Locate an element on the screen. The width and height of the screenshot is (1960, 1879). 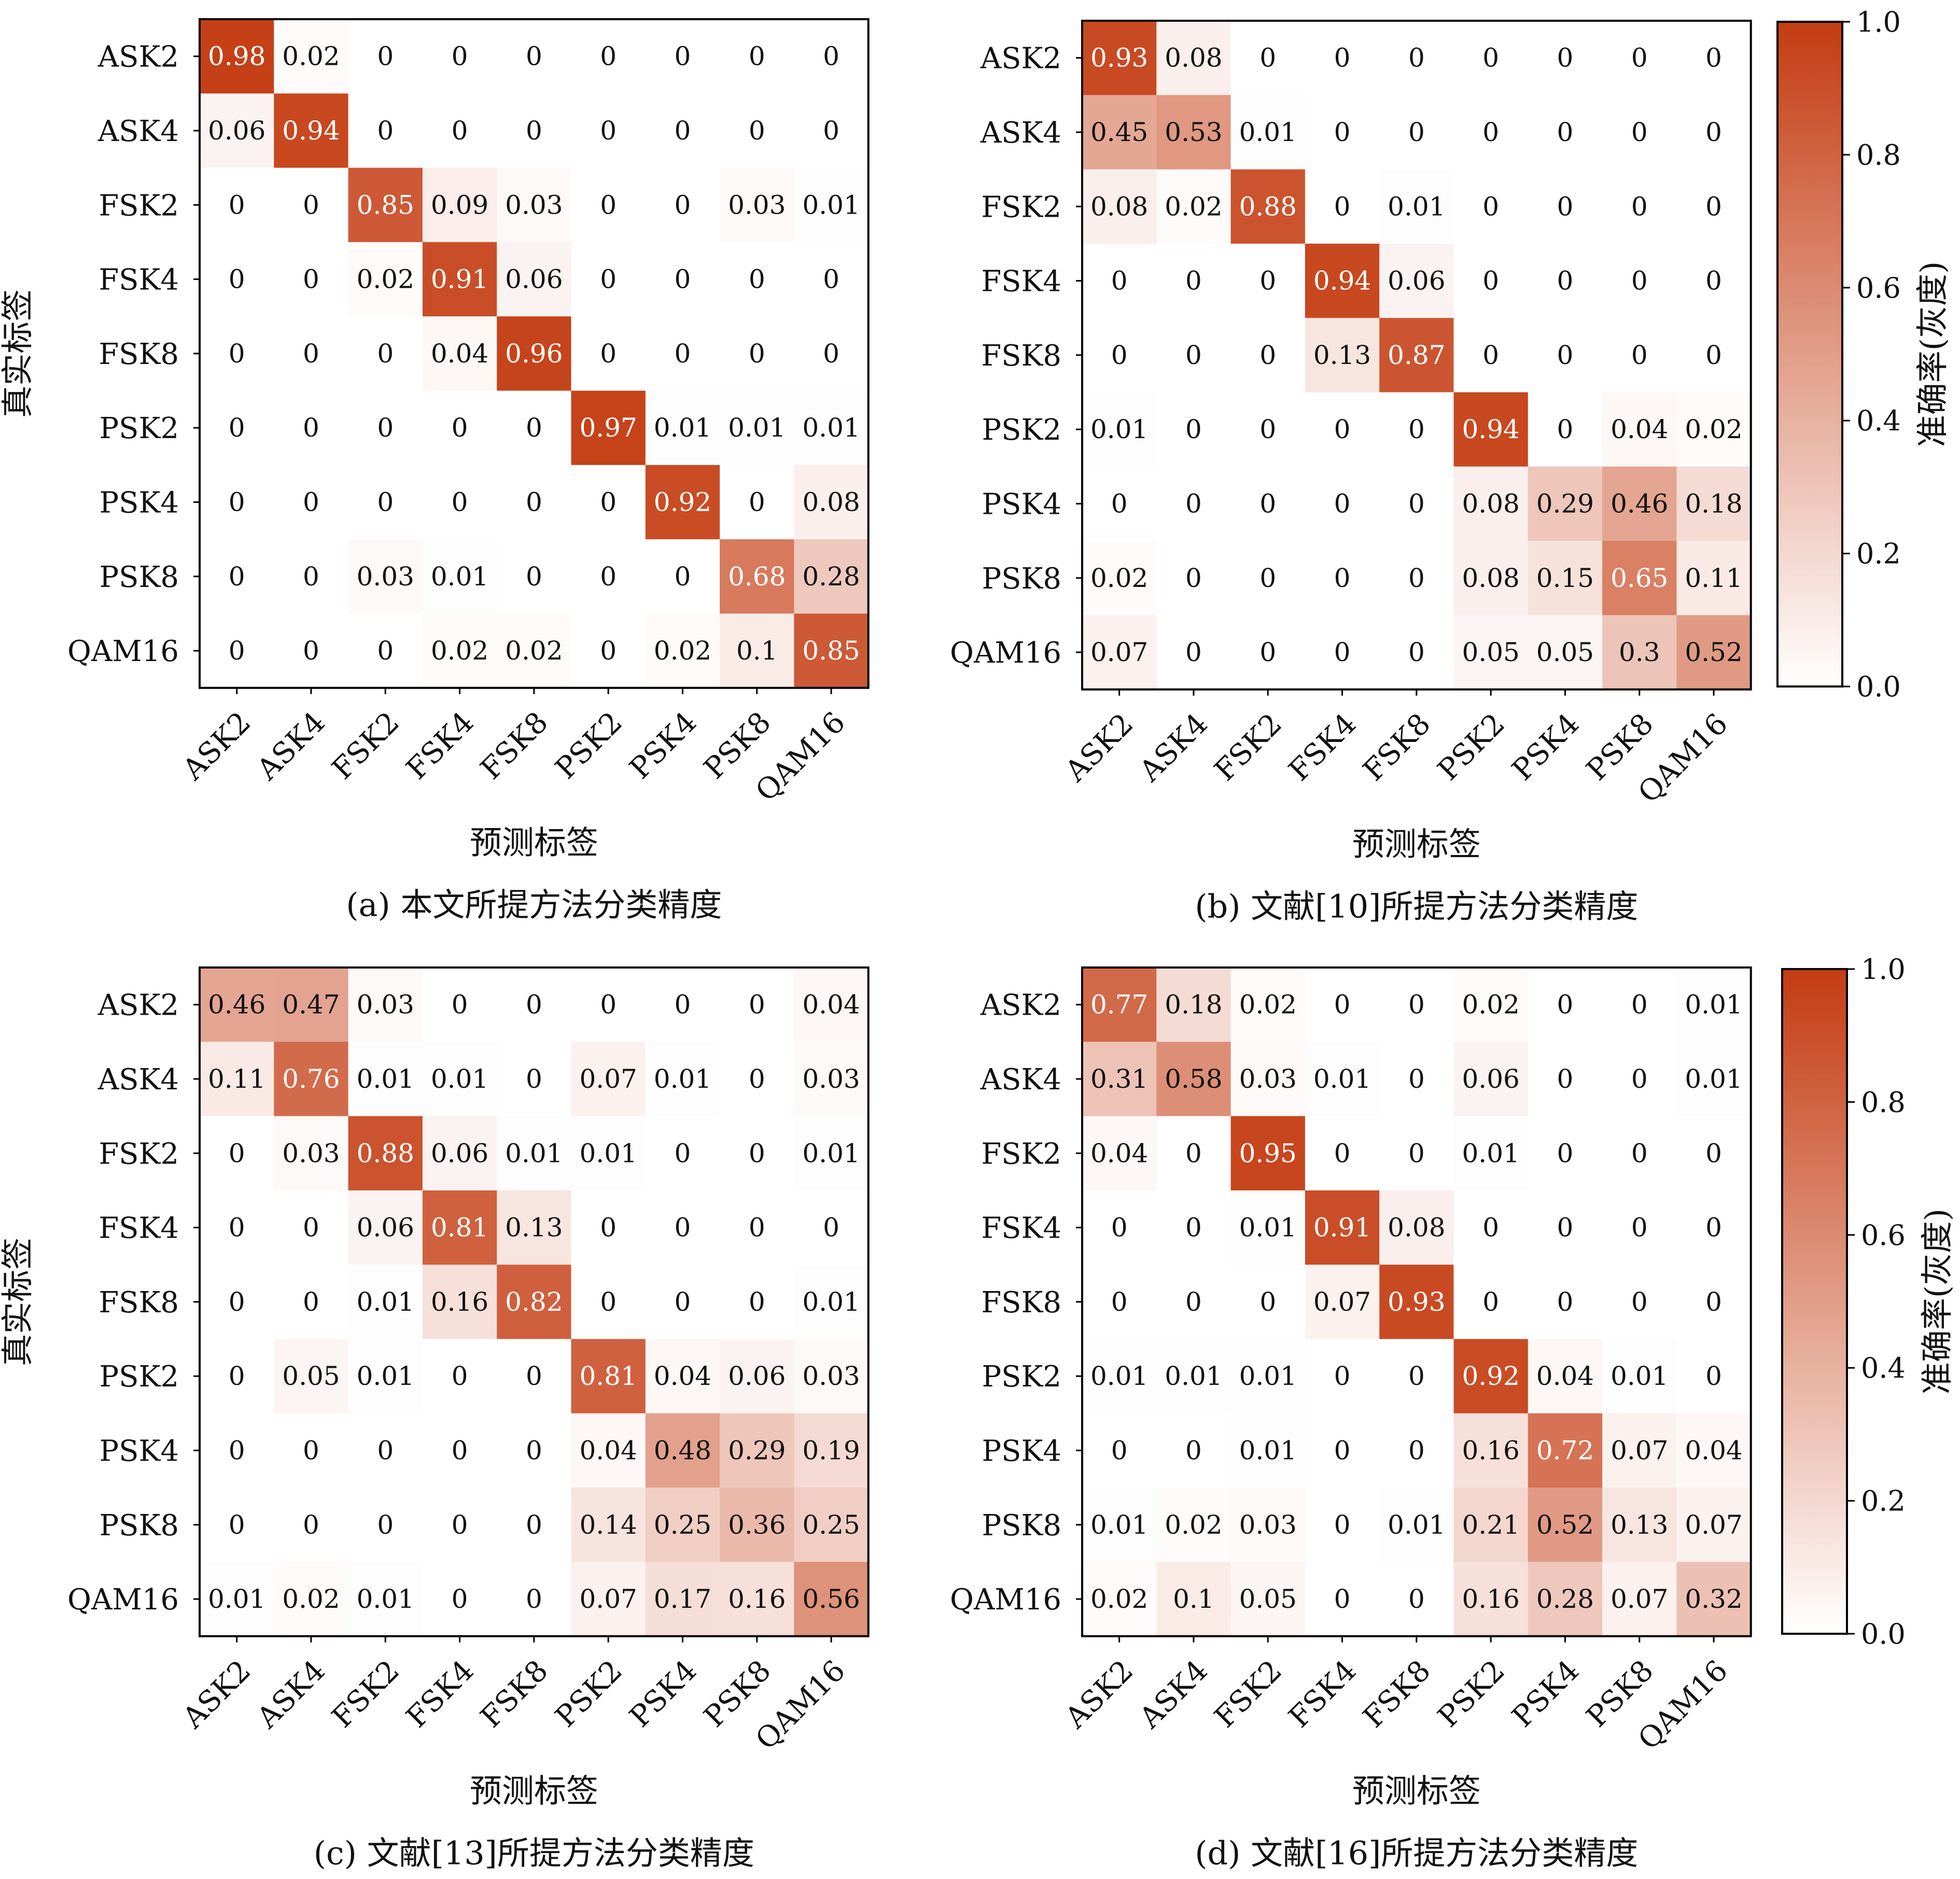
cell-value-label: 0.14 is located at coordinates (608, 1525).